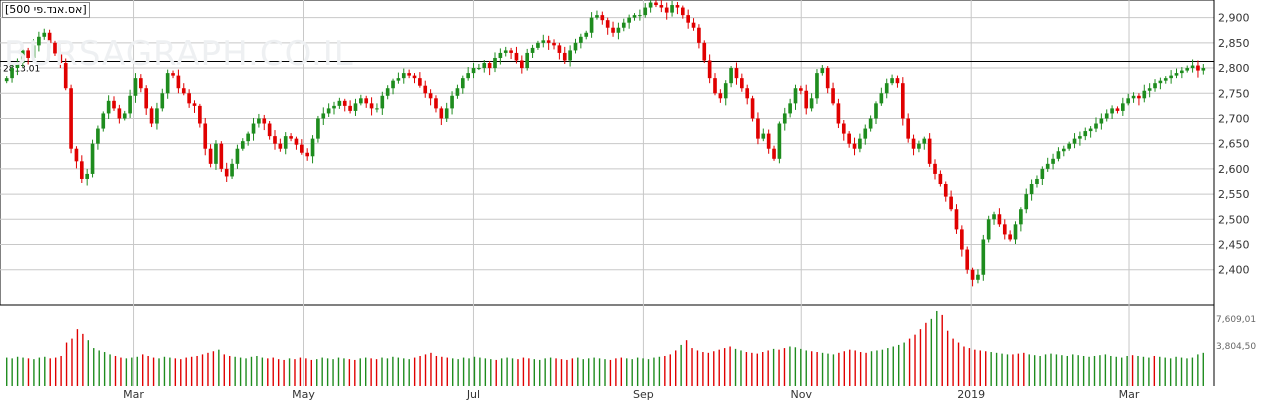  I want to click on volume-tick-label: 3,804,50, so click(1236, 347).